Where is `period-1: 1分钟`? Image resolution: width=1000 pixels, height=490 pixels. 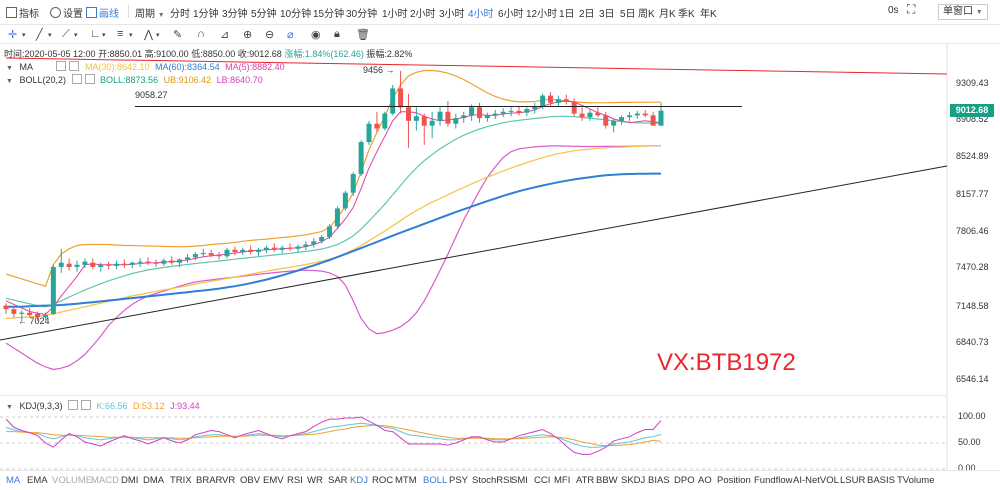 period-1: 1分钟 is located at coordinates (206, 14).